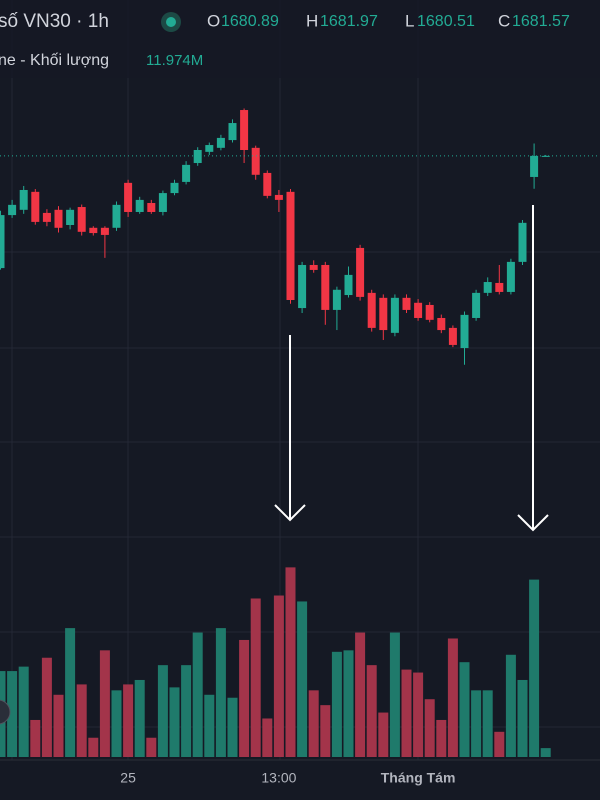 This screenshot has height=800, width=600. I want to click on x-tick-label: 25, so click(128, 778).